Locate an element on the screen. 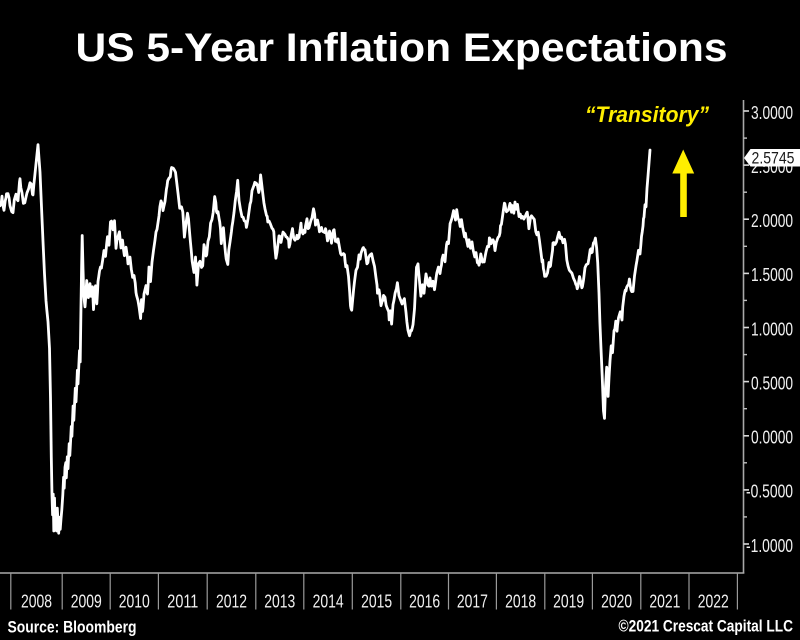 Image resolution: width=800 pixels, height=640 pixels. svg-text: 2014 is located at coordinates (328, 602).